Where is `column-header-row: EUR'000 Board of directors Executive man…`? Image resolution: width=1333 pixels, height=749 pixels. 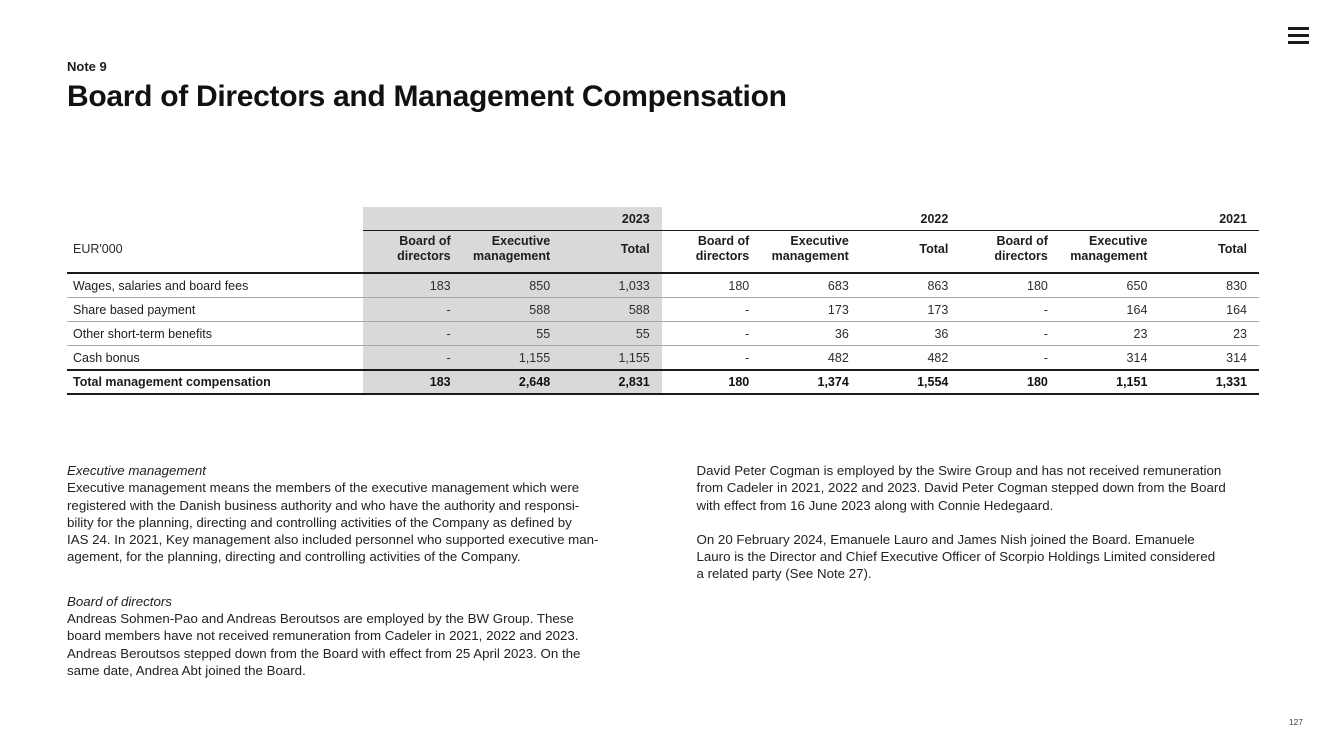
column-header-row: EUR'000 Board of directors Executive man… is located at coordinates (663, 252).